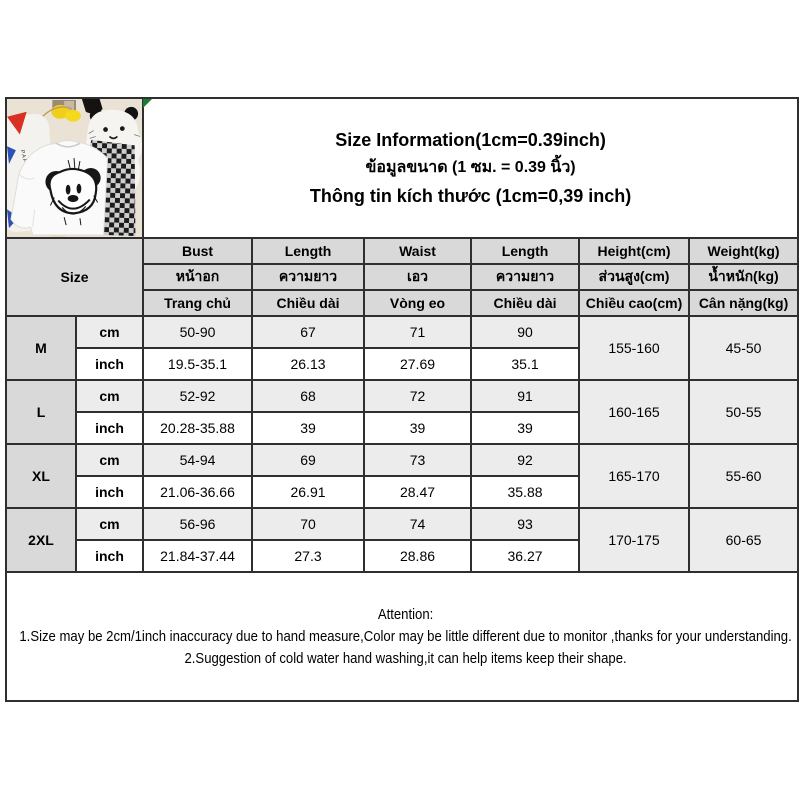  I want to click on row-2xl-cm: 2XL cm 56-96 70 74 93 170-175 60-65, so click(402, 540).